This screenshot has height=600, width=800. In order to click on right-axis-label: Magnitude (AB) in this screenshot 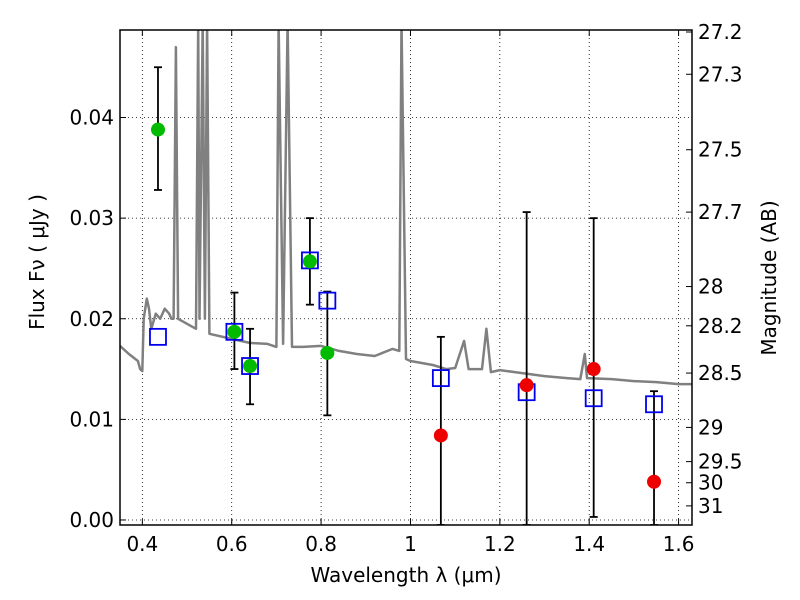, I will do `click(769, 277)`.